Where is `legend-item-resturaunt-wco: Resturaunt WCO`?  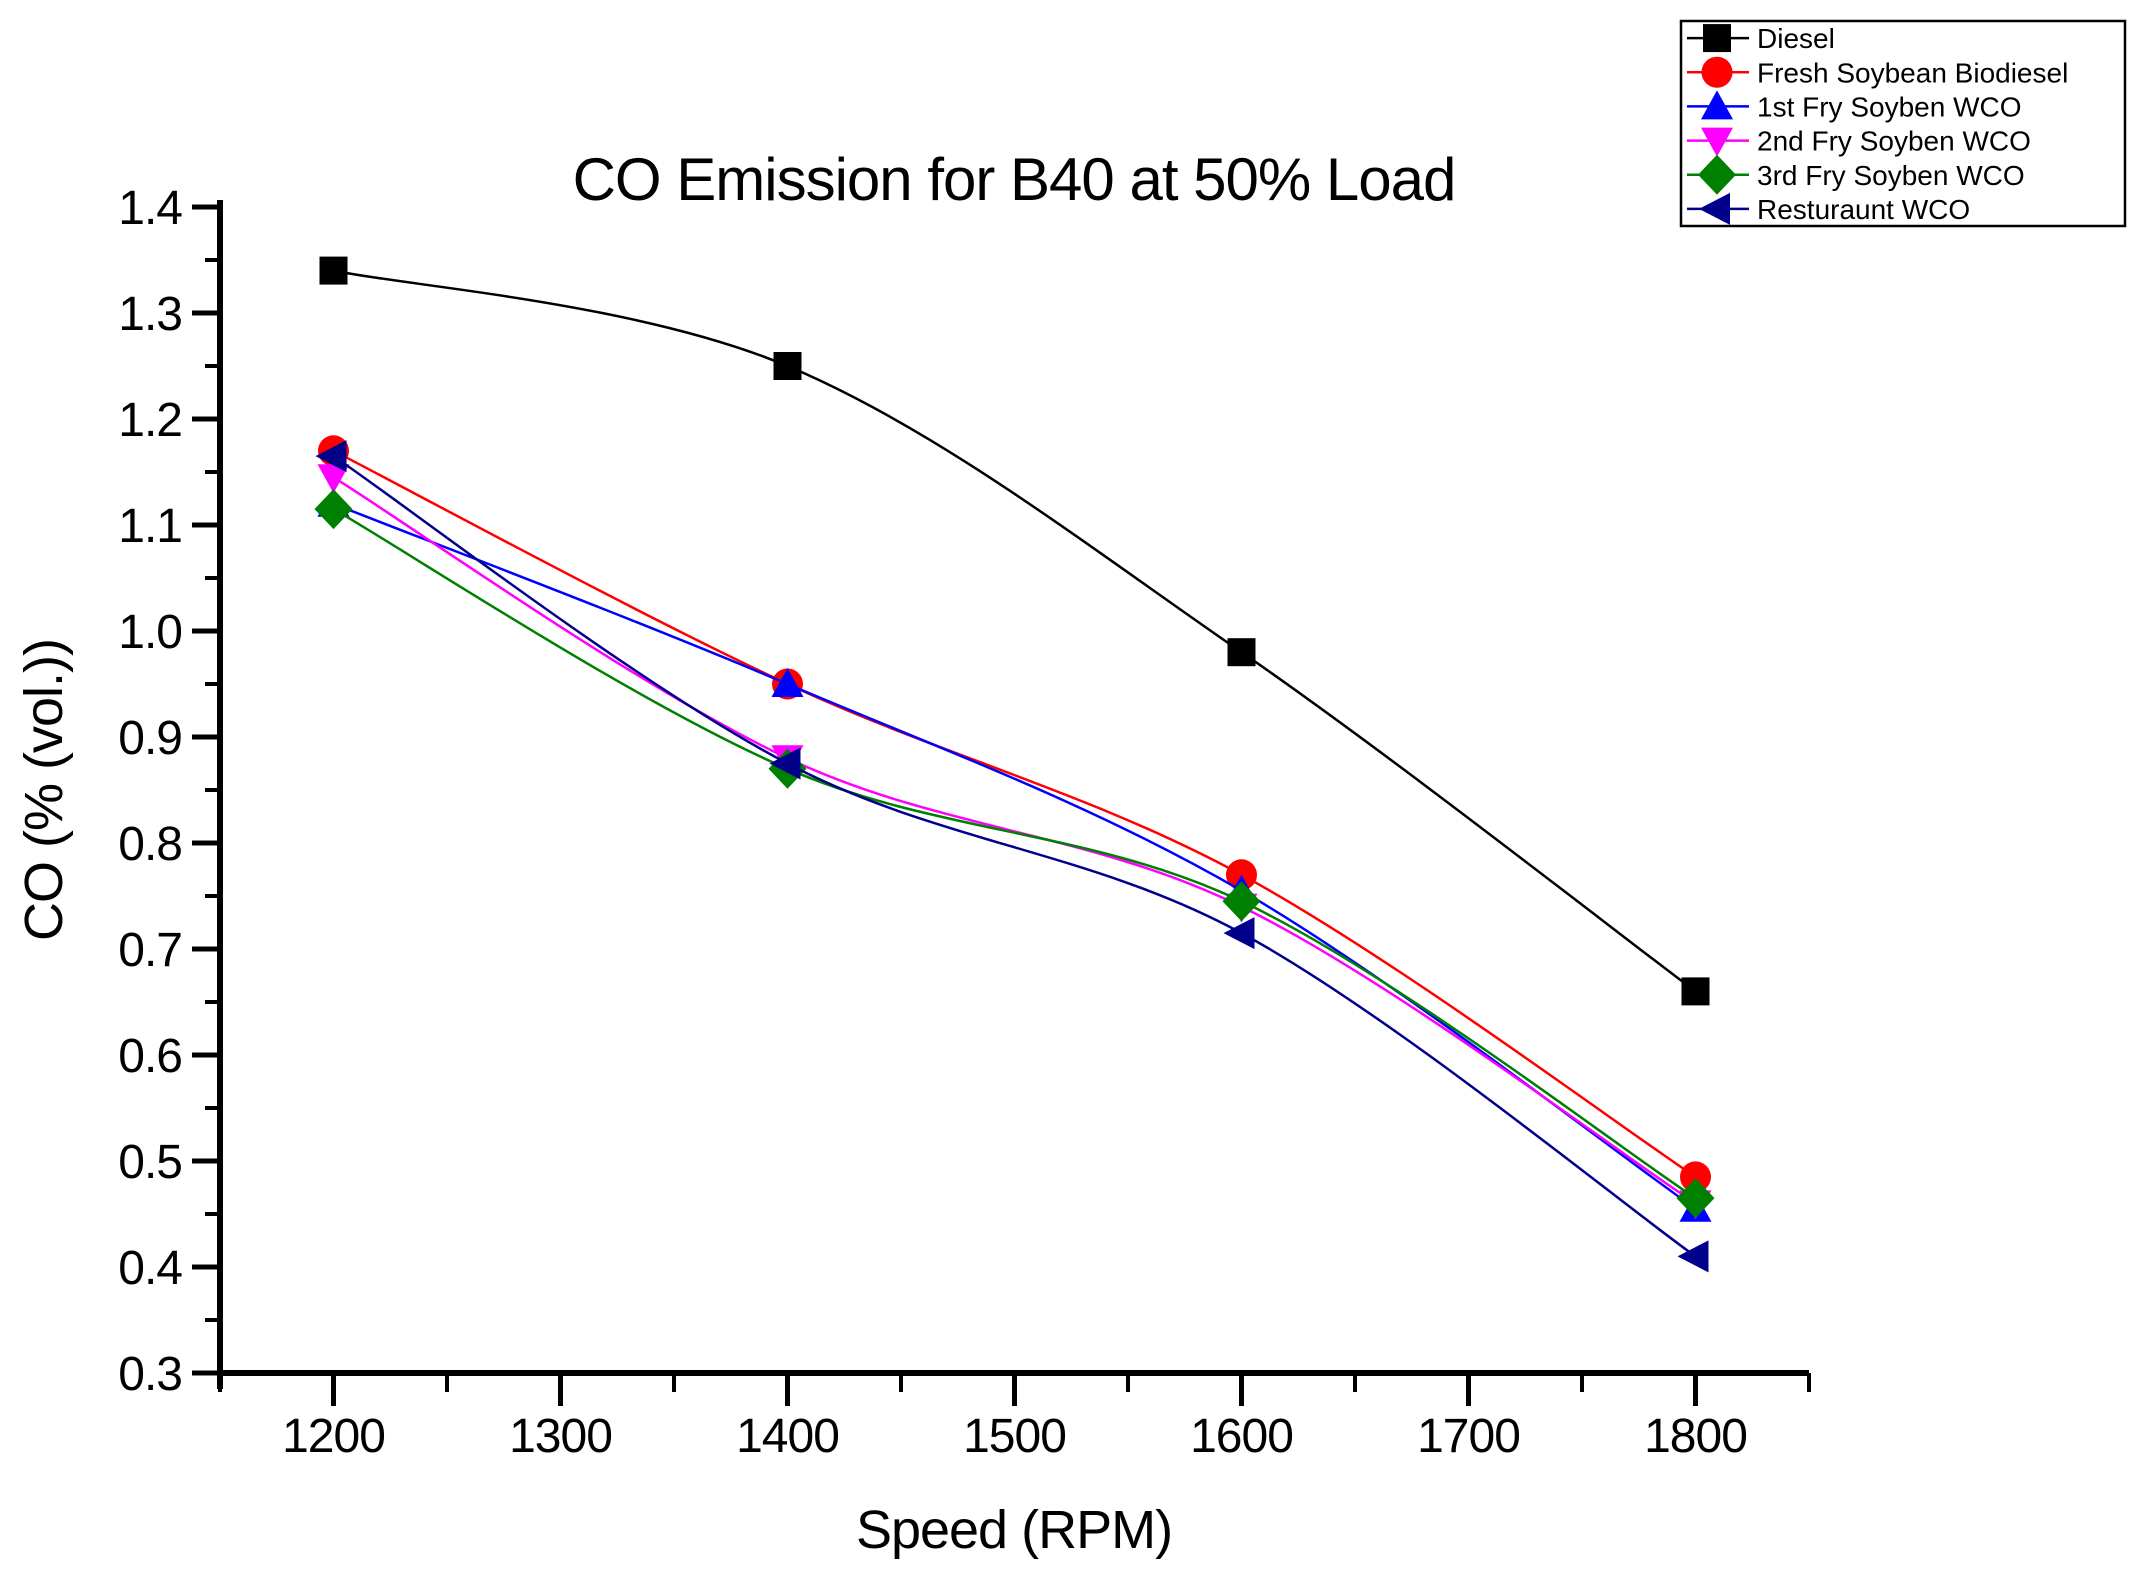
legend-item-resturaunt-wco: Resturaunt WCO is located at coordinates (1828, 208).